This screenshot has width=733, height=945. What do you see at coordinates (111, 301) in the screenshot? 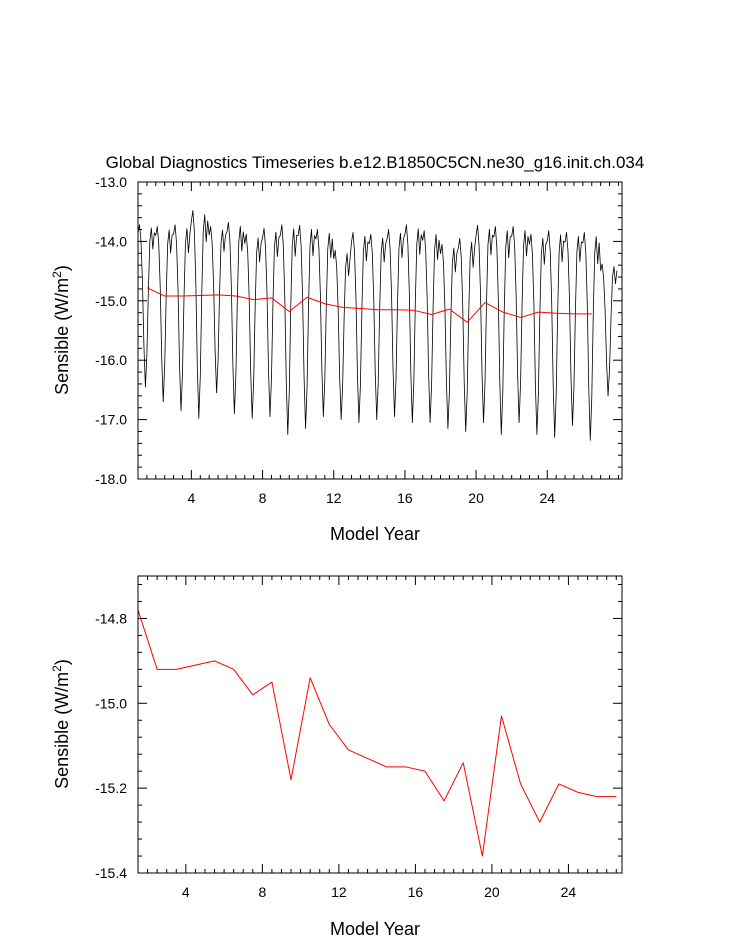
I see `panel1-y-tick-label: -15.0` at bounding box center [111, 301].